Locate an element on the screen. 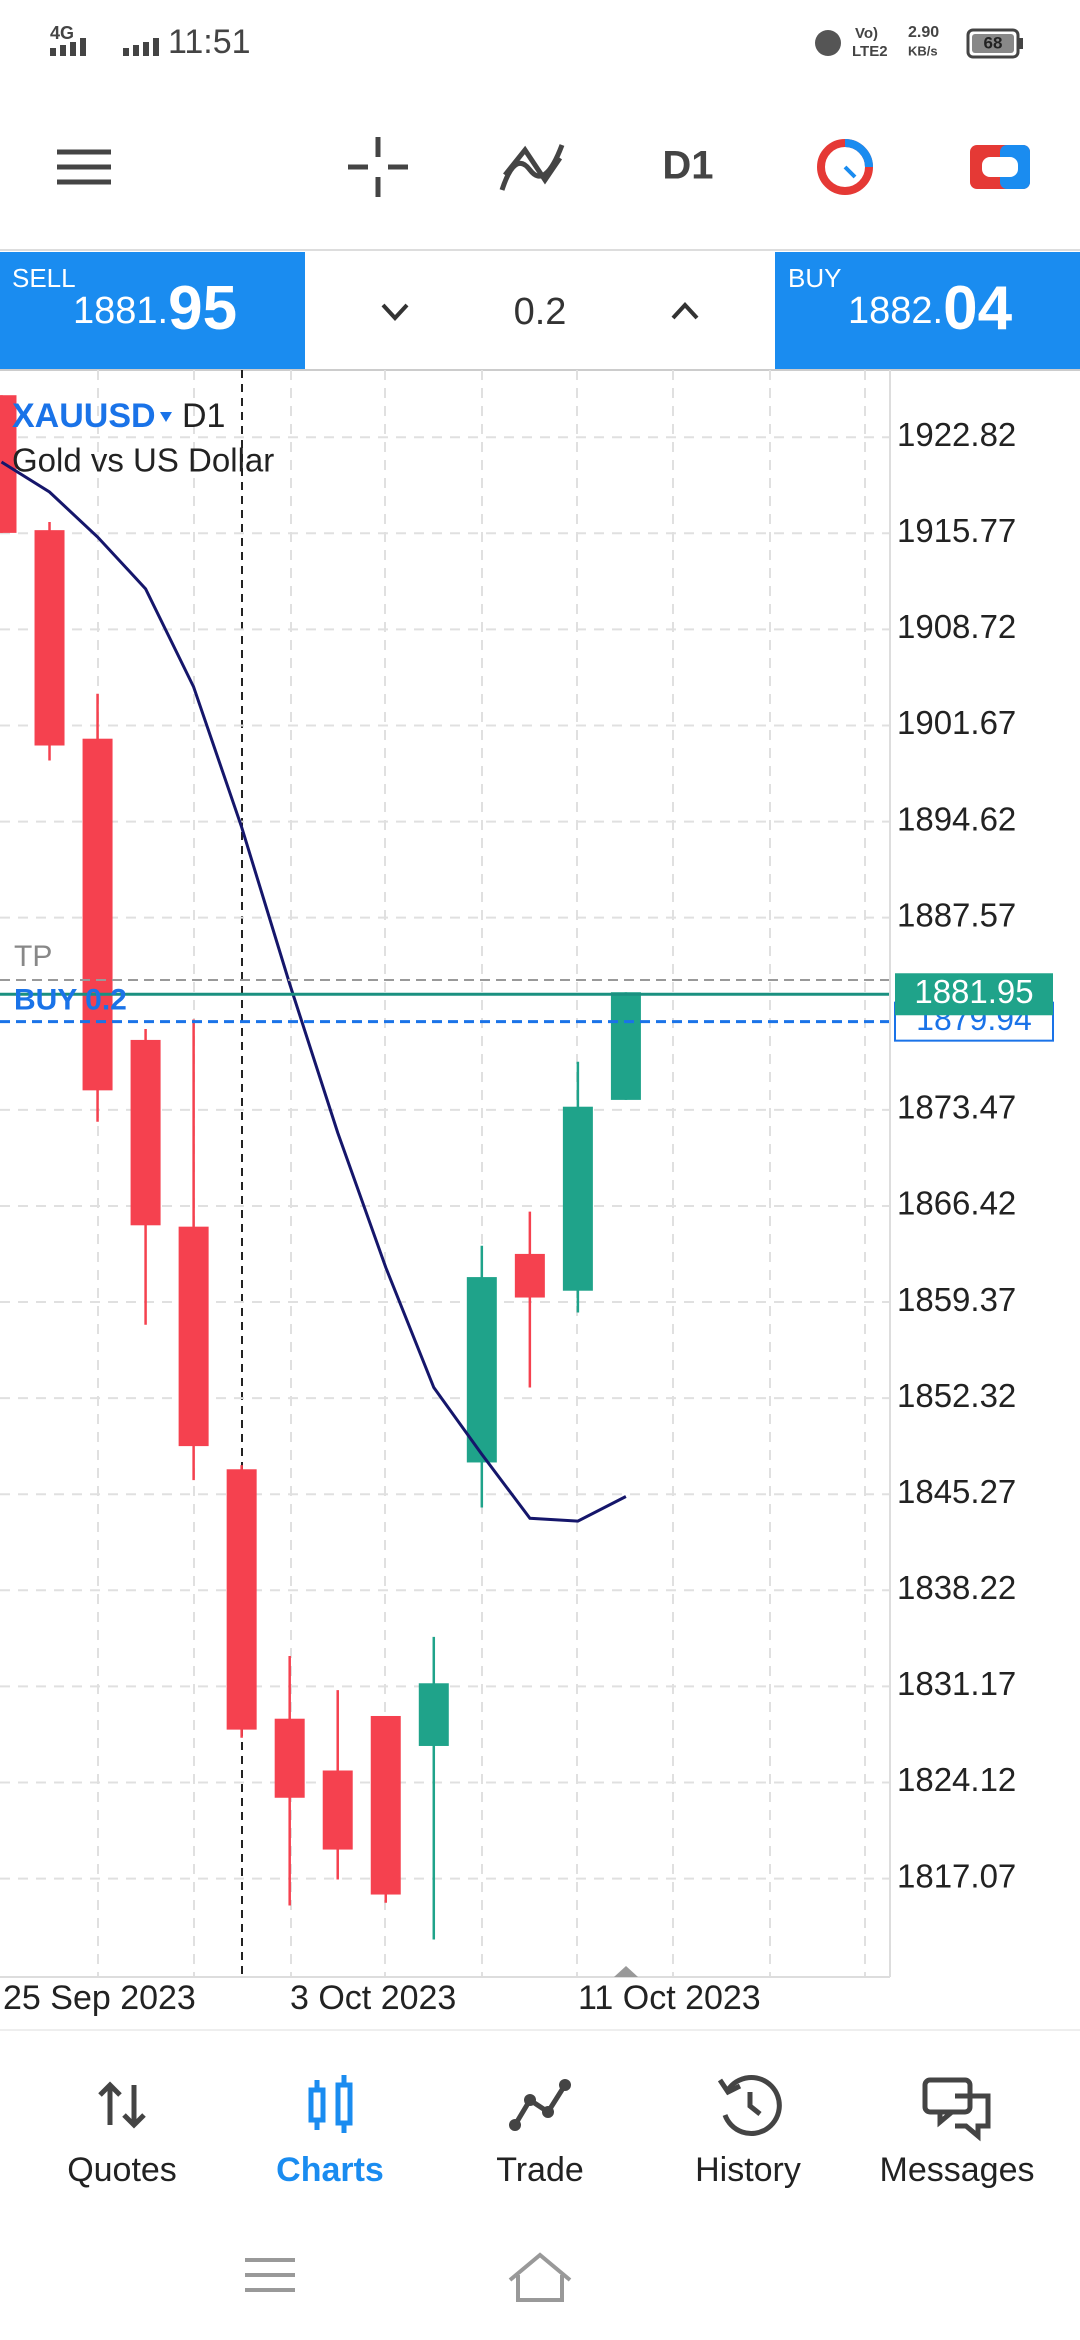 Image resolution: width=1080 pixels, height=2340 pixels. y-tick-label: 1915.77 is located at coordinates (956, 530).